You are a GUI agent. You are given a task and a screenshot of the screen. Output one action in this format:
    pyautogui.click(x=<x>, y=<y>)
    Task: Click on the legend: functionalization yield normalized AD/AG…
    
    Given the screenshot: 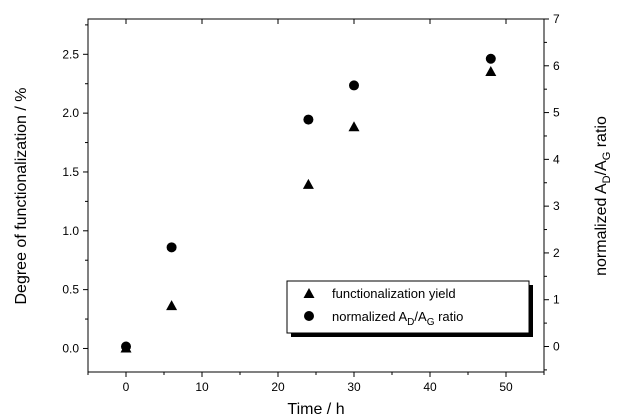 What is the action you would take?
    pyautogui.click(x=409, y=308)
    